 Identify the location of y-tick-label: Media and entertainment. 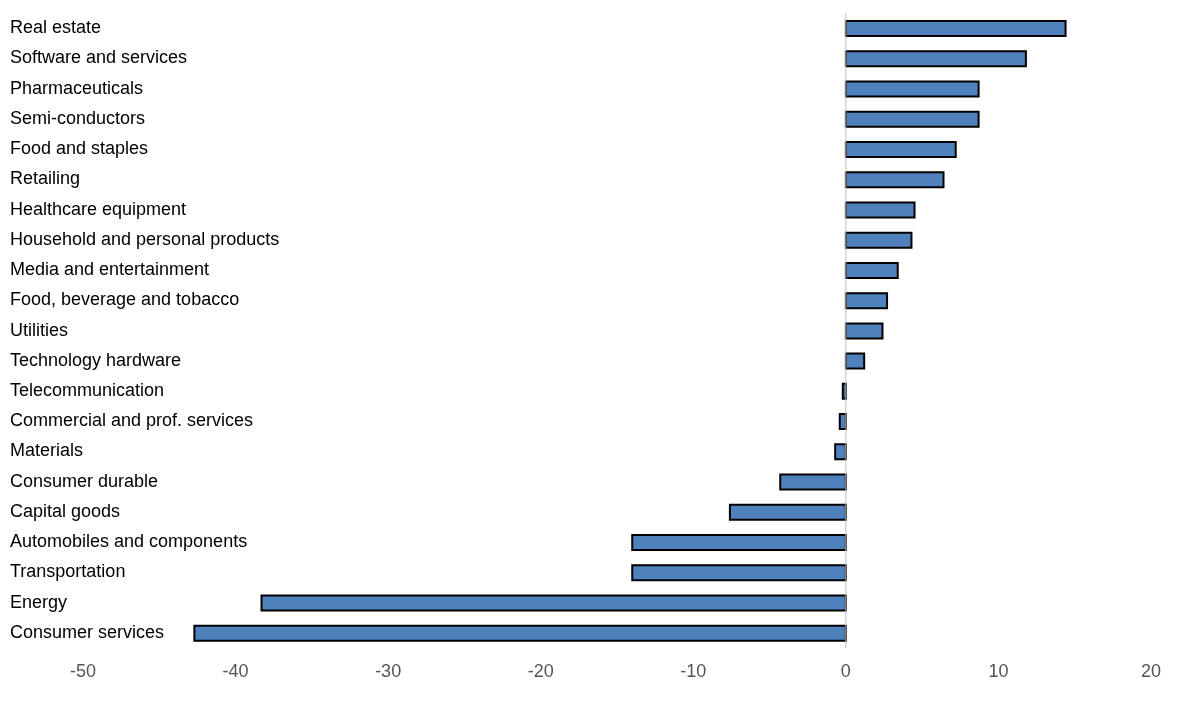
(110, 269).